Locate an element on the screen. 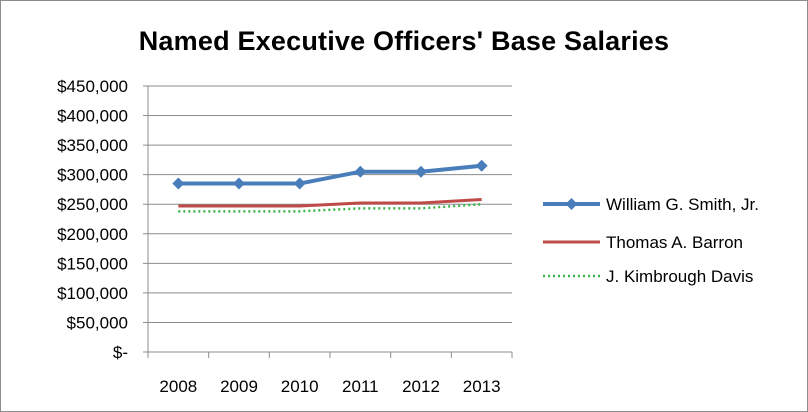 This screenshot has width=808, height=412. legend-label: J. Kimbrough Davis is located at coordinates (679, 276).